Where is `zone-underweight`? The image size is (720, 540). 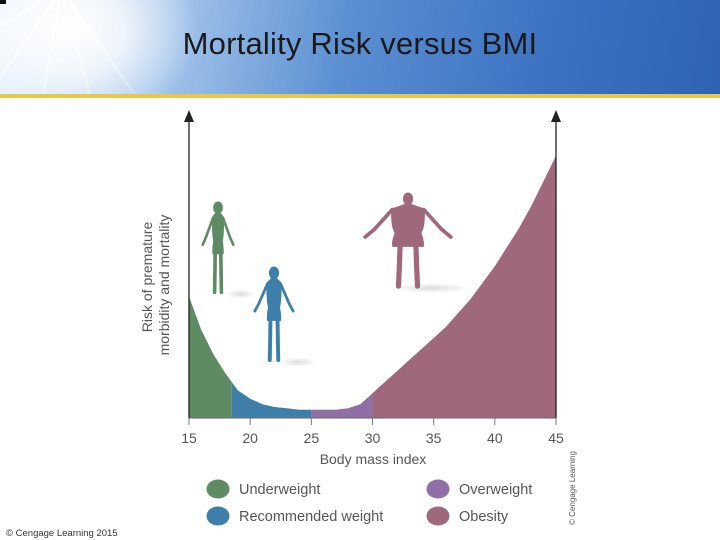 zone-underweight is located at coordinates (210, 286).